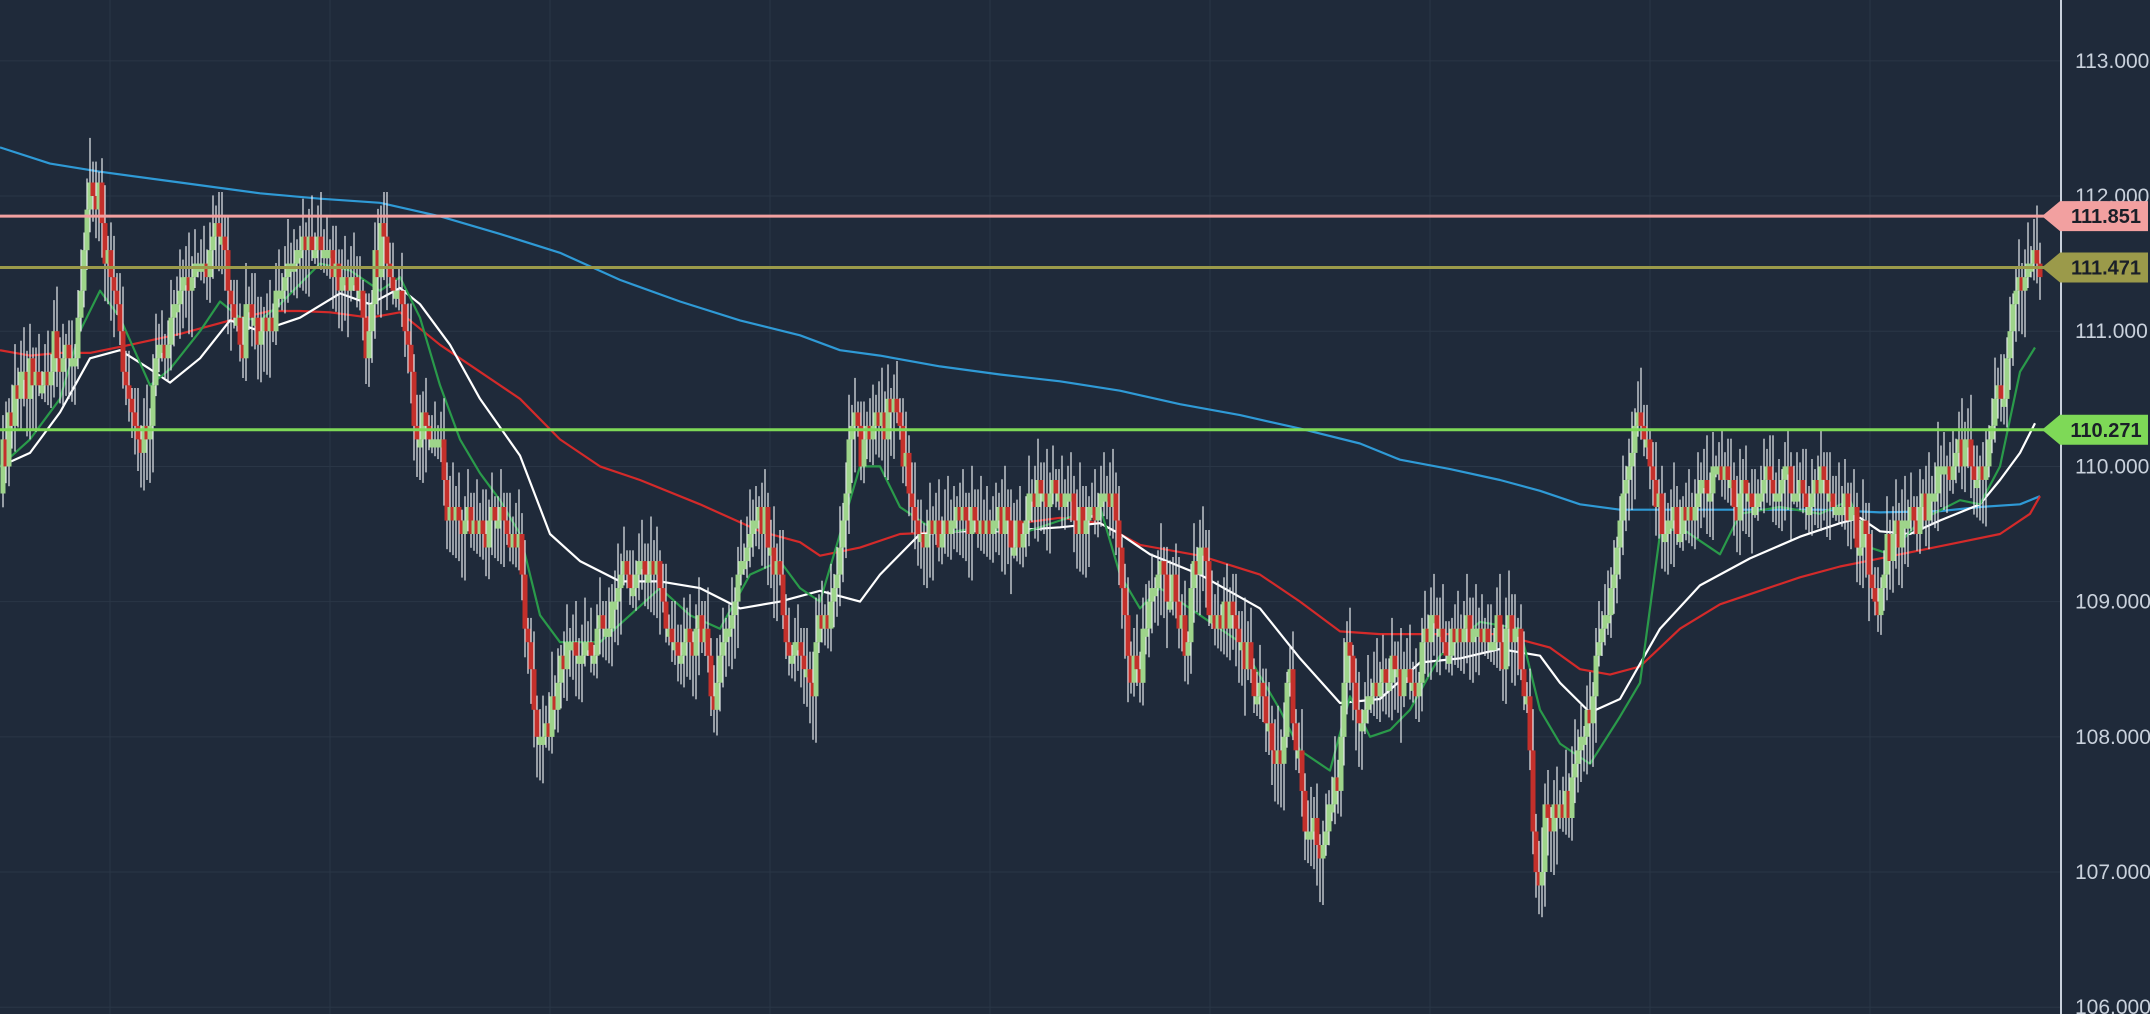  Describe the element at coordinates (2105, 431) in the screenshot. I see `price-tag-label: 110.271` at that location.